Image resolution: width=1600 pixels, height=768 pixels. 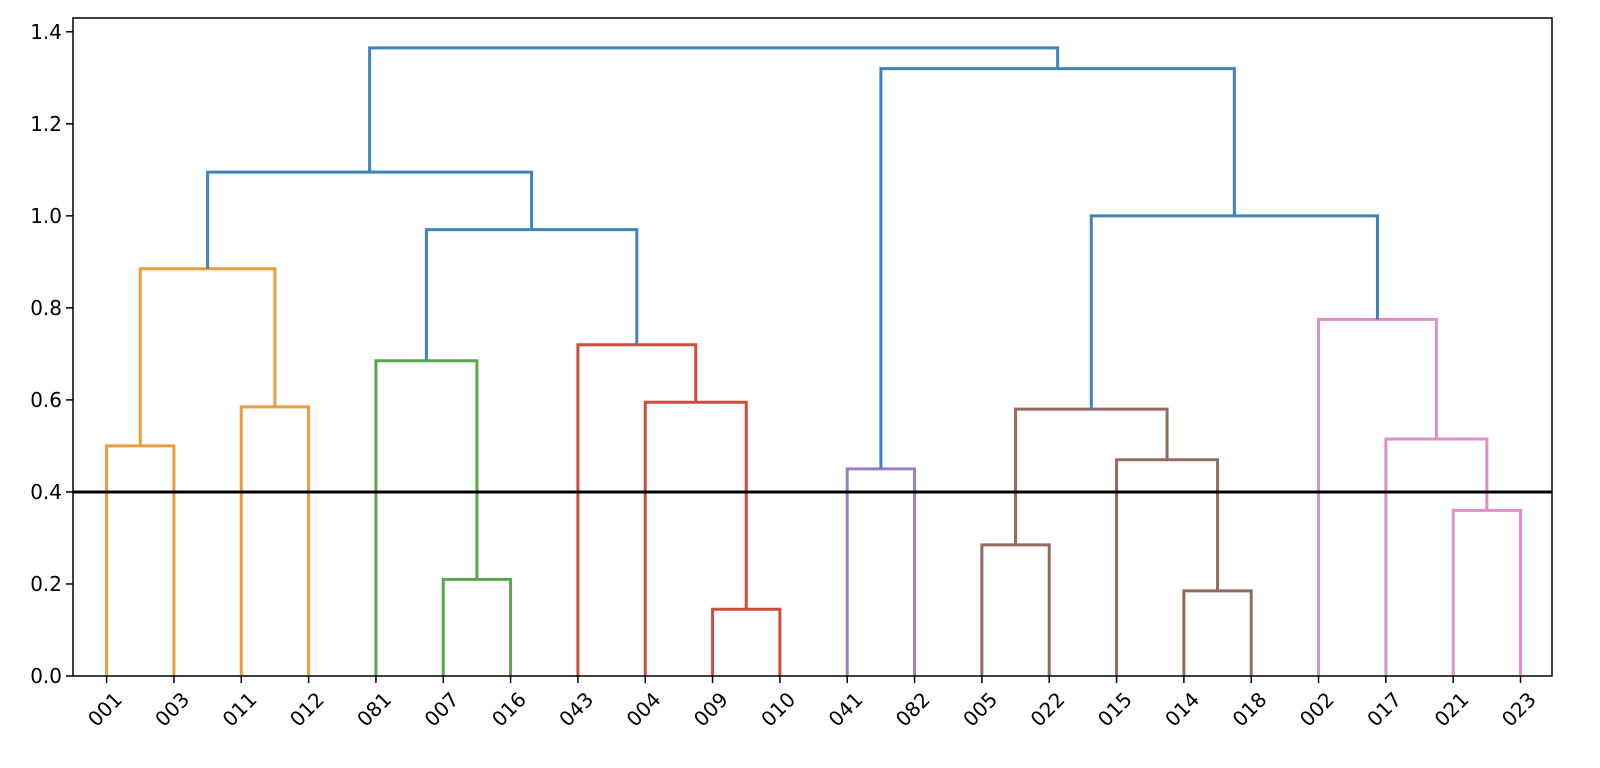 I want to click on leaf-label: 007, so click(x=442, y=709).